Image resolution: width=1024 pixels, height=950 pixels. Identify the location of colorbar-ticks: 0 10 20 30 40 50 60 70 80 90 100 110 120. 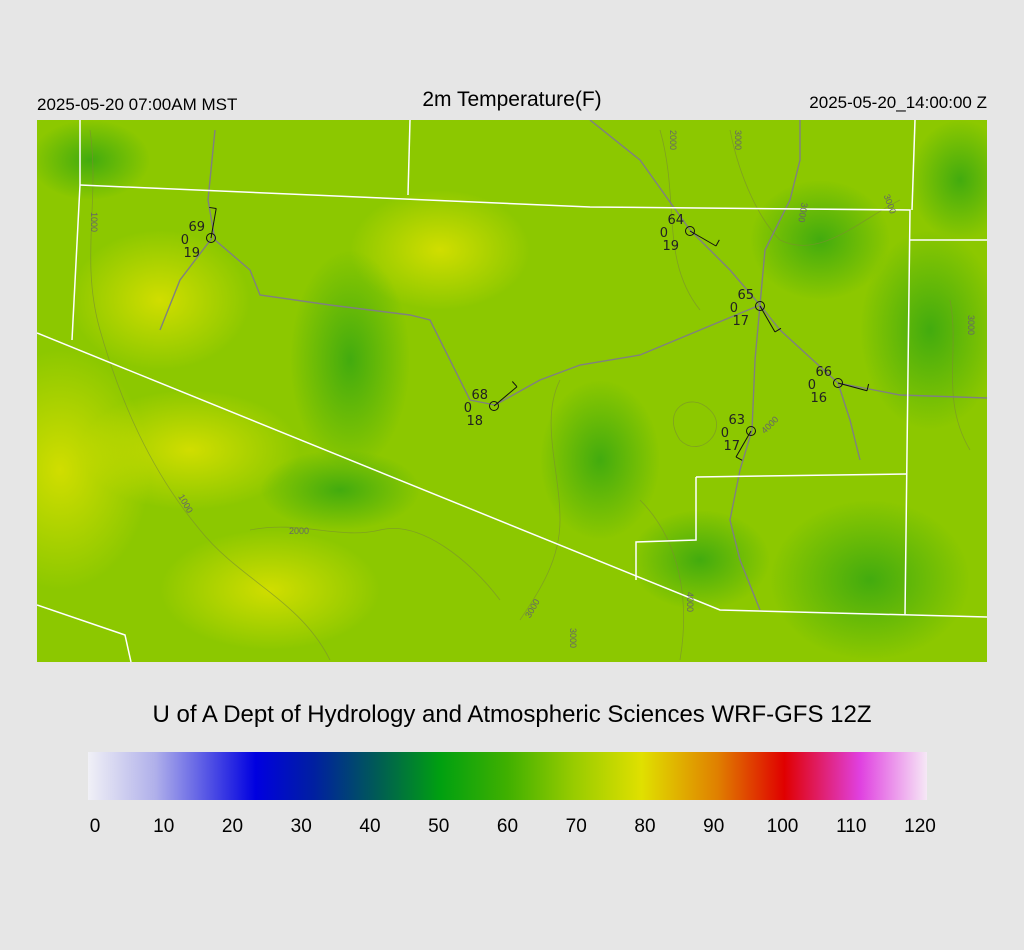
(513, 826).